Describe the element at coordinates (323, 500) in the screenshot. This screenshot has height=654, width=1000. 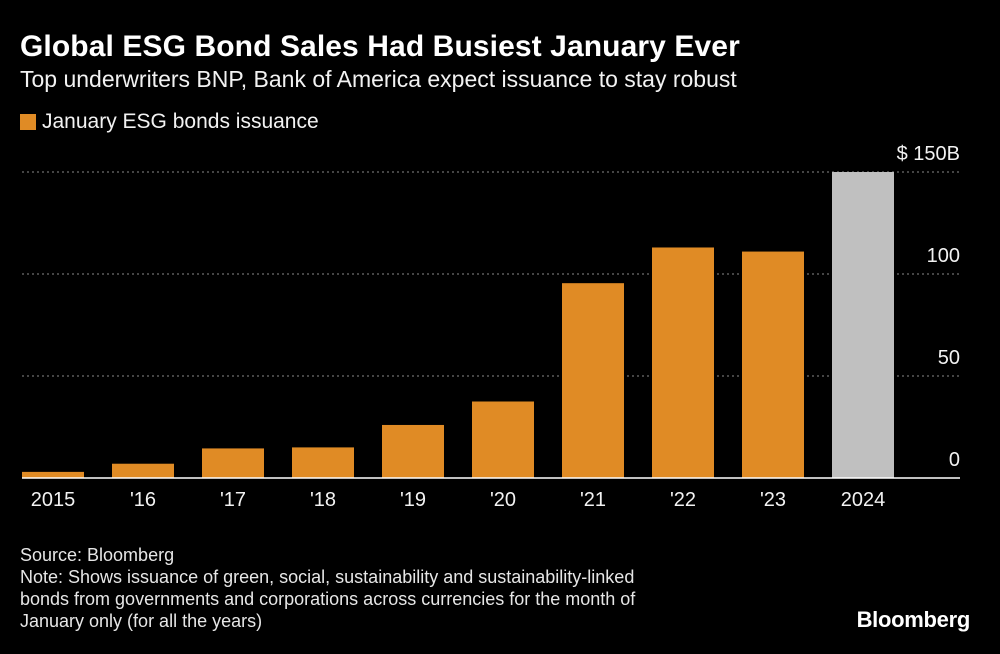
I see `x-tick-label-3: '18` at that location.